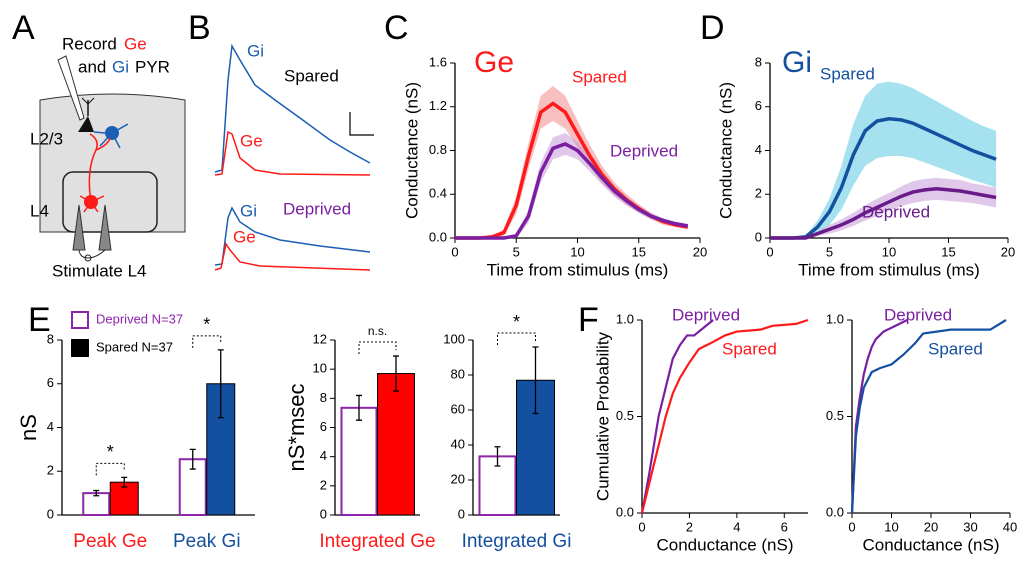 Image resolution: width=1021 pixels, height=562 pixels. I want to click on scale-bar, so click(361, 124).